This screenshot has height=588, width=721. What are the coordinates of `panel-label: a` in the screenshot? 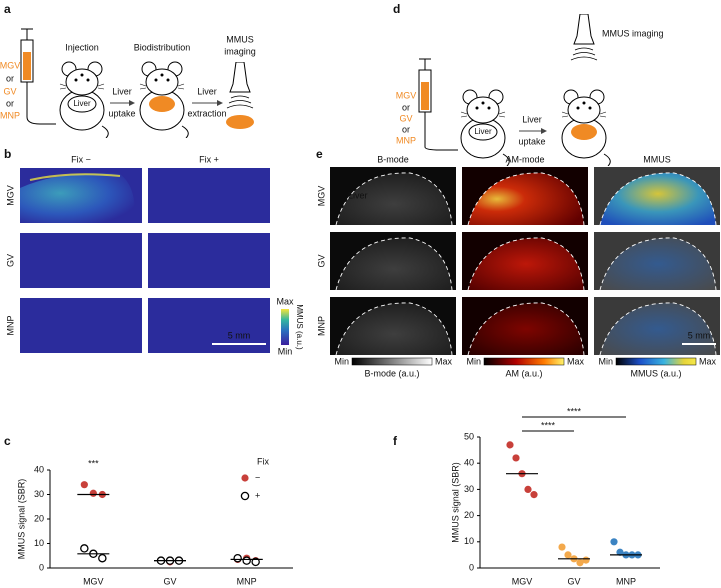 It's located at (7, 9).